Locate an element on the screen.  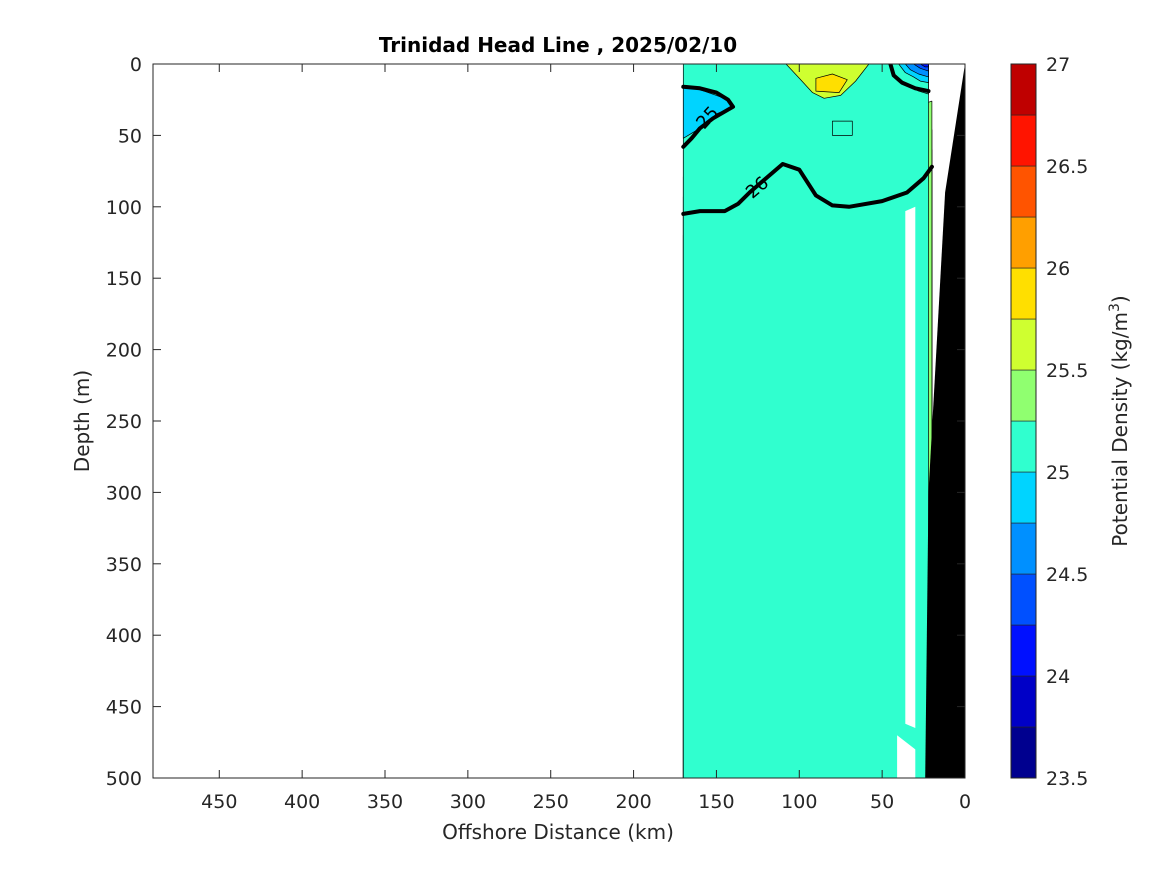
colorbar-tick-label: 26 is located at coordinates (1058, 269).